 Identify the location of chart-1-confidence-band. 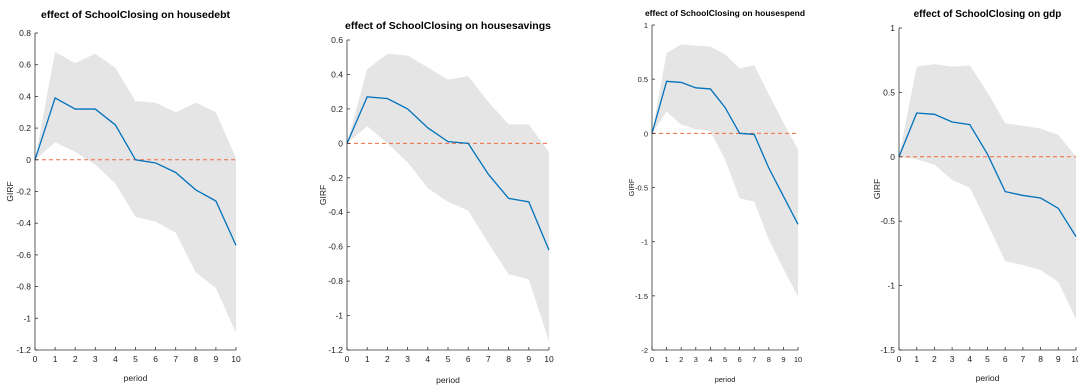
(135, 192).